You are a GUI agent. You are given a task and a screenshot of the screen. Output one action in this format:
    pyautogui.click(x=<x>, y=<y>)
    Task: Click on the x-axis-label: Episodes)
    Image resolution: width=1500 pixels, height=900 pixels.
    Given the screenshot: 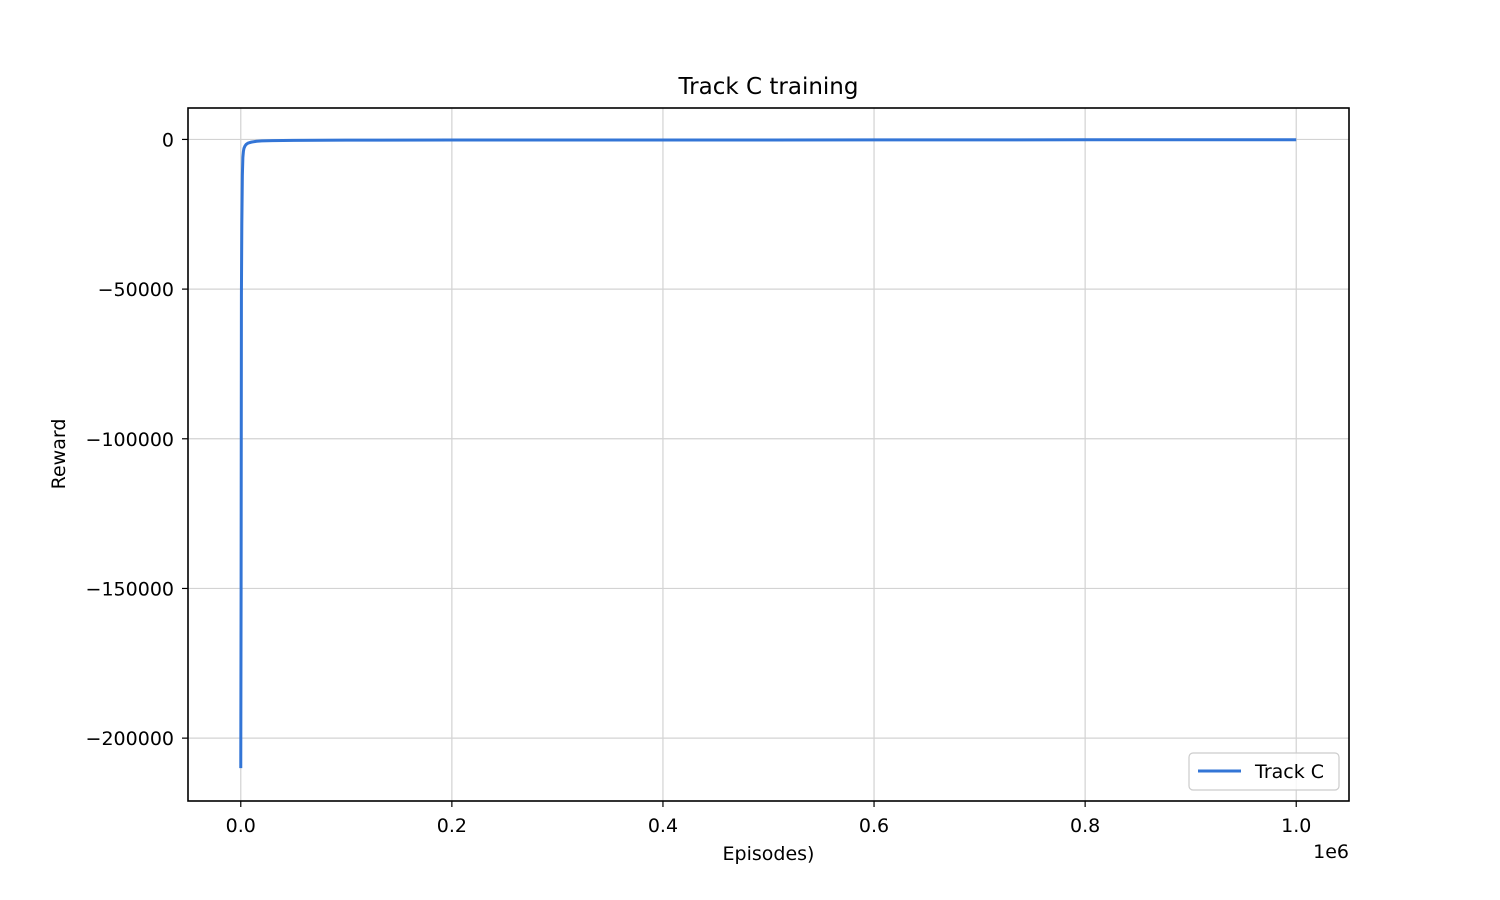 What is the action you would take?
    pyautogui.click(x=769, y=854)
    